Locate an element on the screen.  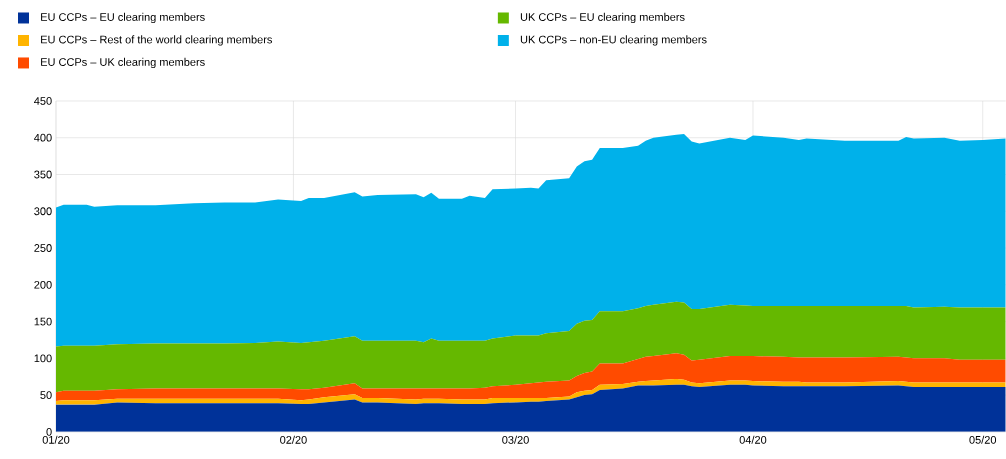
legend-label: EU CCPs – UK clearing members is located at coordinates (123, 63).